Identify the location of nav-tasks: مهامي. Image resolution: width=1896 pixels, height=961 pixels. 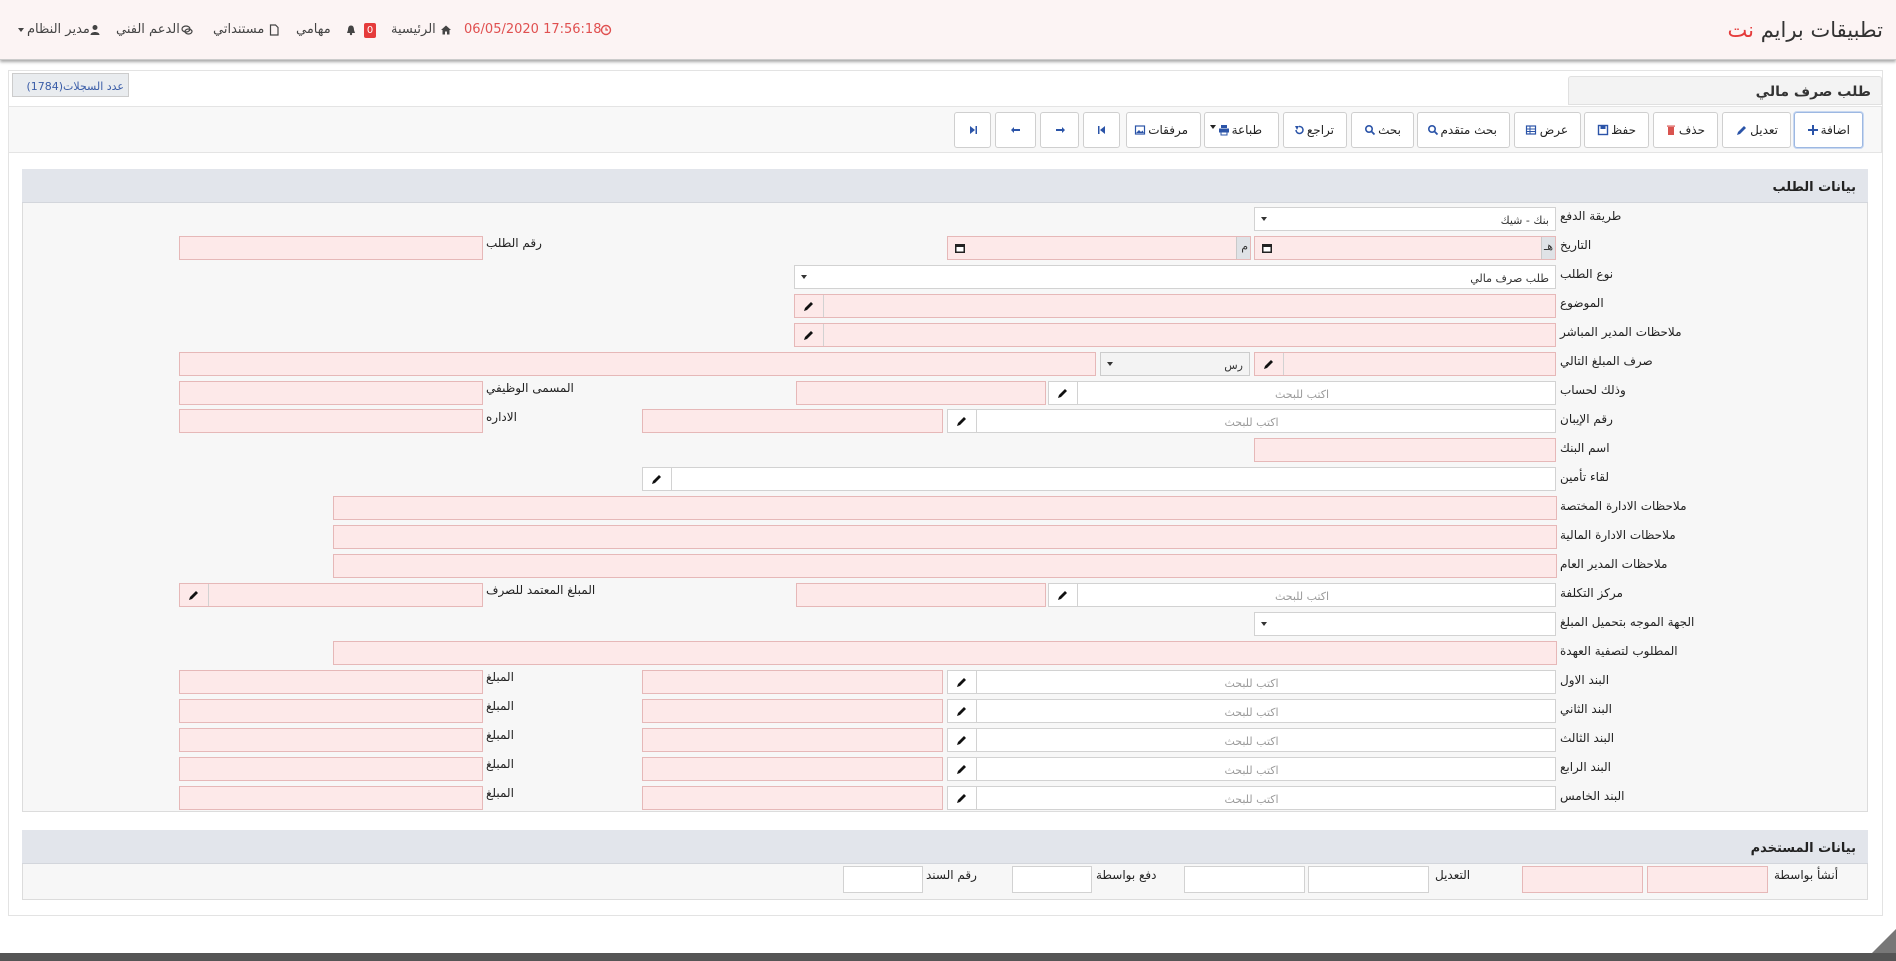
(313, 29).